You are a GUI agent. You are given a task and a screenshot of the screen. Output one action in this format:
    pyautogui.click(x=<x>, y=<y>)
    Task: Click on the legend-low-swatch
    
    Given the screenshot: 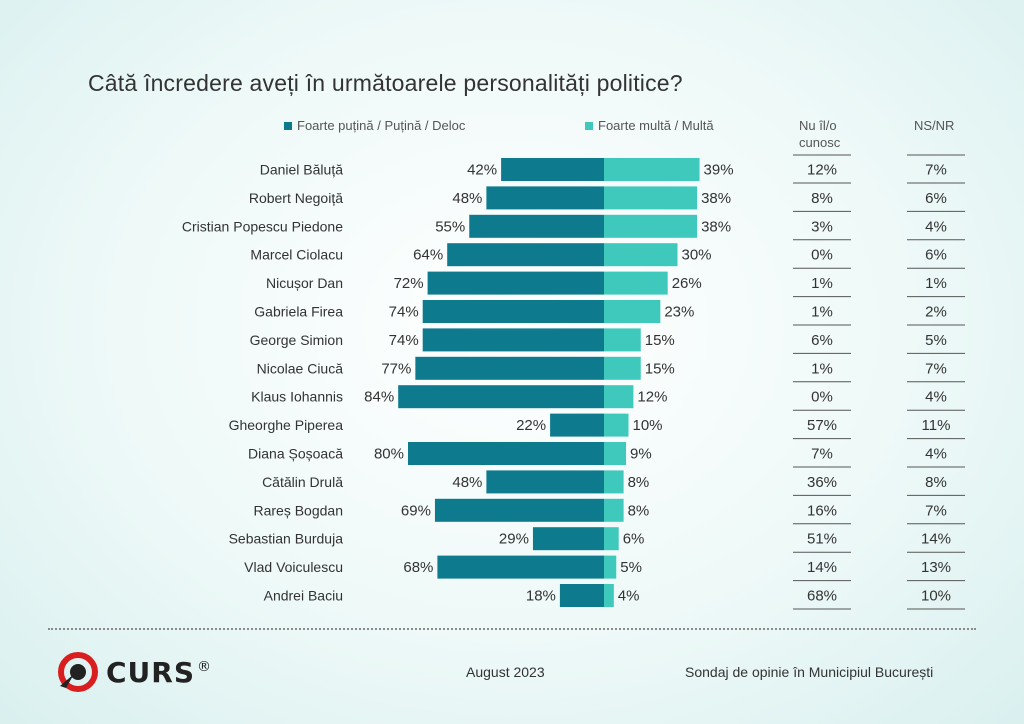 What is the action you would take?
    pyautogui.click(x=288, y=125)
    